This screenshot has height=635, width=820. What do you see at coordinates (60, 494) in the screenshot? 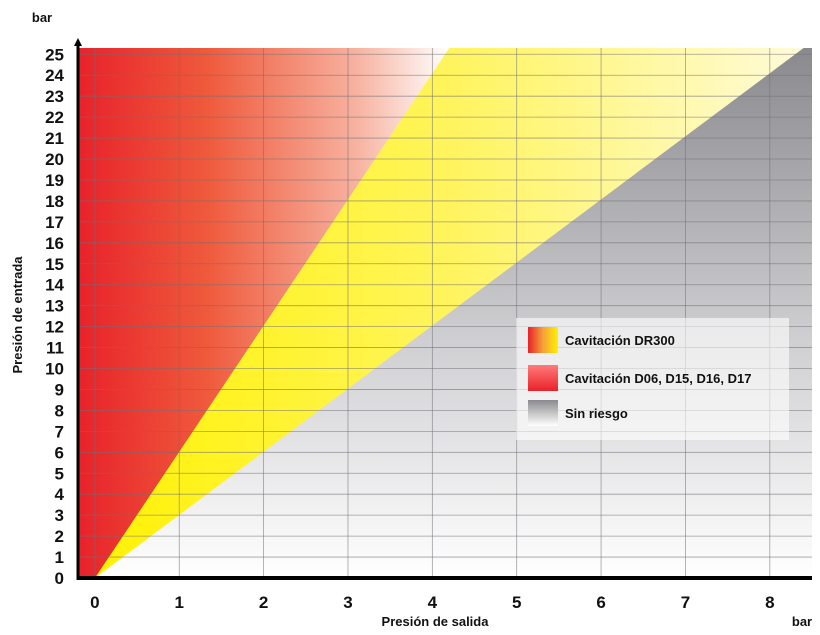
I see `y-tick-label: 4` at bounding box center [60, 494].